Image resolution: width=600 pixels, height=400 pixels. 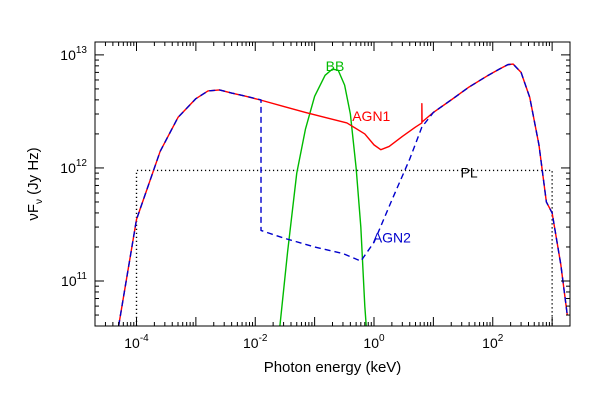 What do you see at coordinates (74, 280) in the screenshot?
I see `y-tick-label: 1011` at bounding box center [74, 280].